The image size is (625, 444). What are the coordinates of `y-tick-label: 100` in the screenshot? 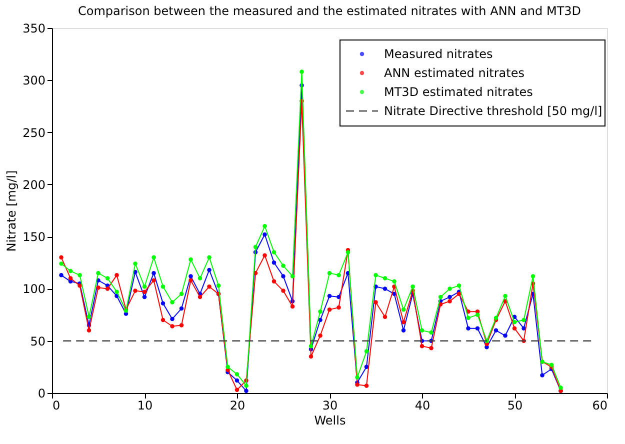 It's located at (34, 289).